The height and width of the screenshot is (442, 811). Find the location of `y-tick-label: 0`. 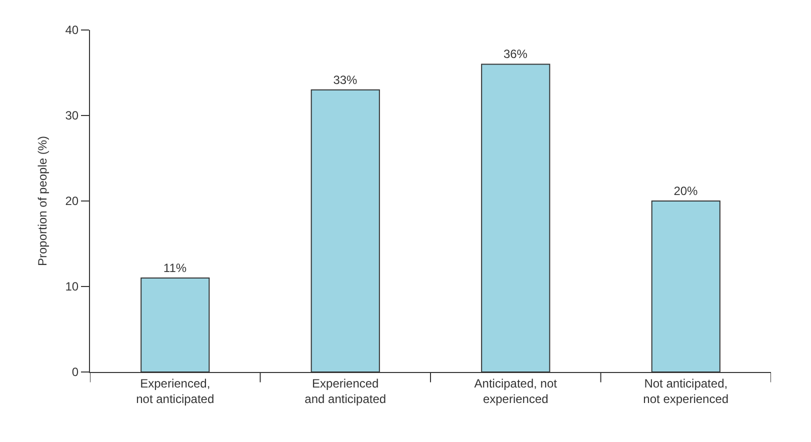

y-tick-label: 0 is located at coordinates (75, 372).